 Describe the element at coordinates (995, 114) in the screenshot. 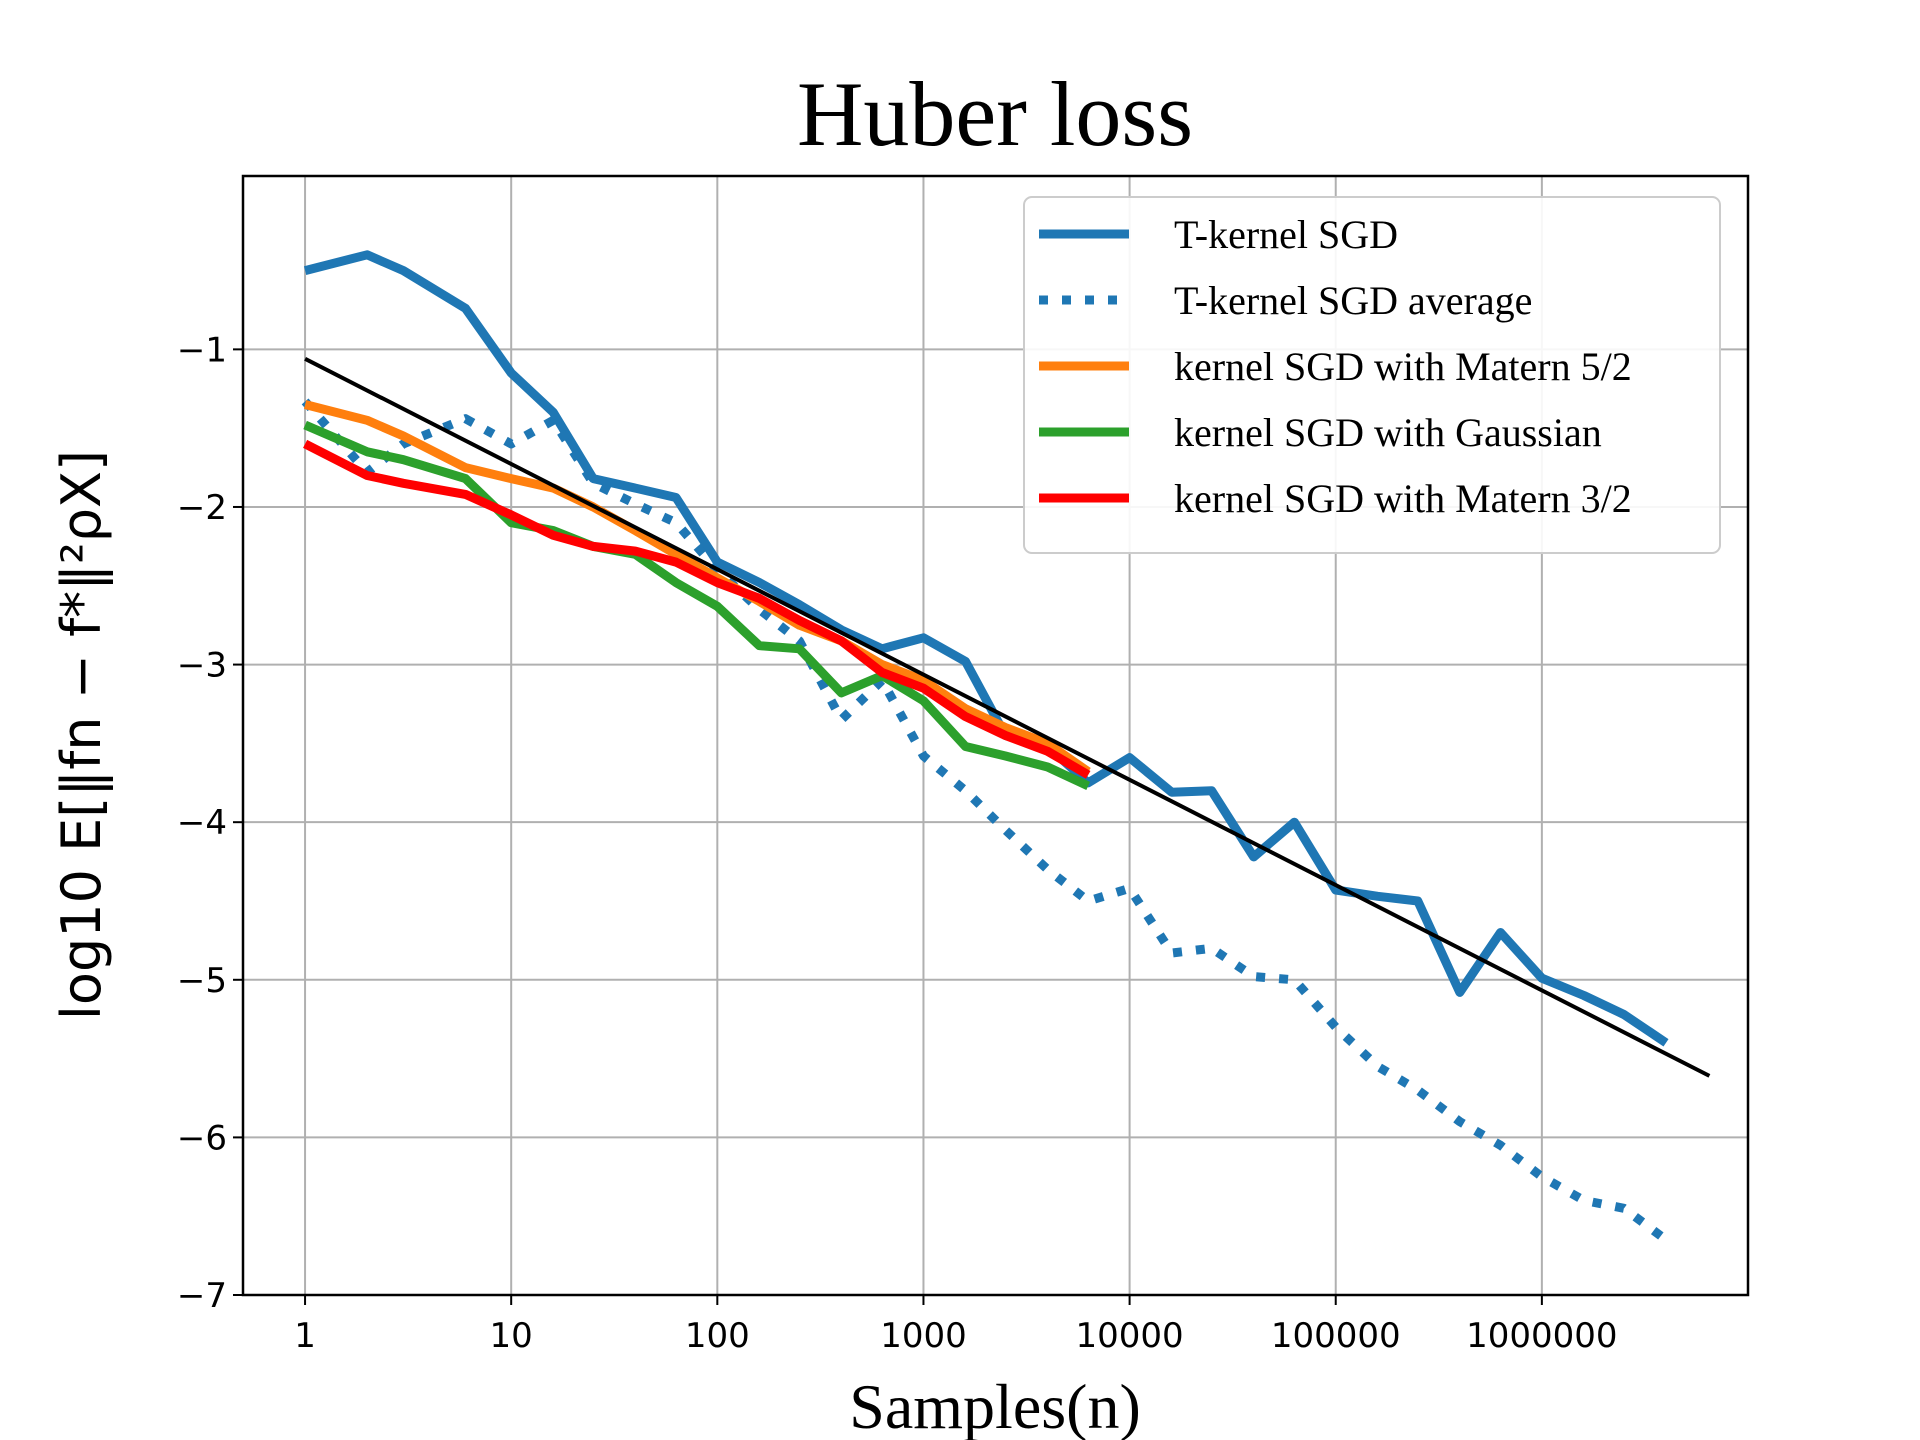

I see `chart-title: Huber loss` at that location.